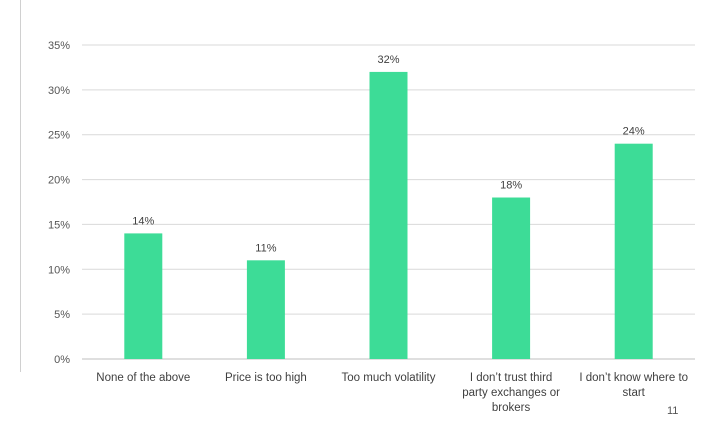 The height and width of the screenshot is (428, 711). What do you see at coordinates (634, 393) in the screenshot?
I see `category-label: start` at bounding box center [634, 393].